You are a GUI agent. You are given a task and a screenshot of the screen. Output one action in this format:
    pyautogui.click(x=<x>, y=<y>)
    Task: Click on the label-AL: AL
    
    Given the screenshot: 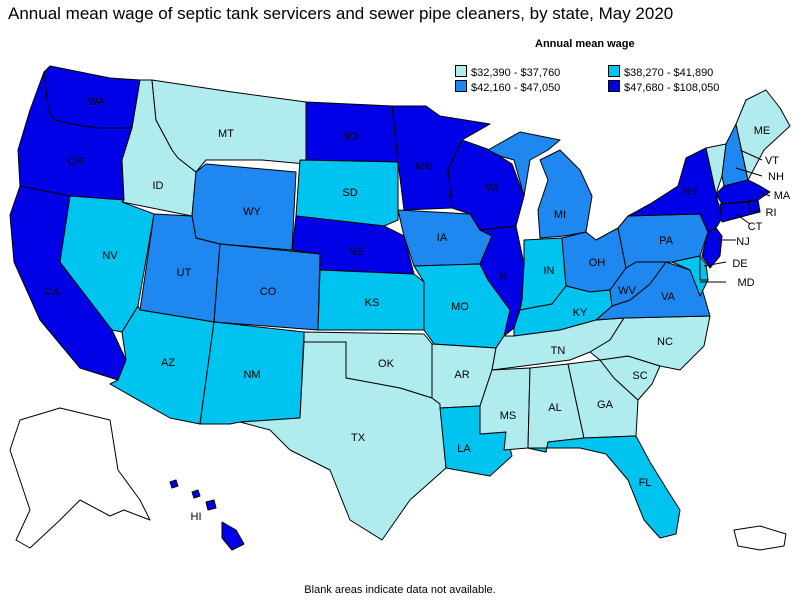 What is the action you would take?
    pyautogui.click(x=554, y=408)
    